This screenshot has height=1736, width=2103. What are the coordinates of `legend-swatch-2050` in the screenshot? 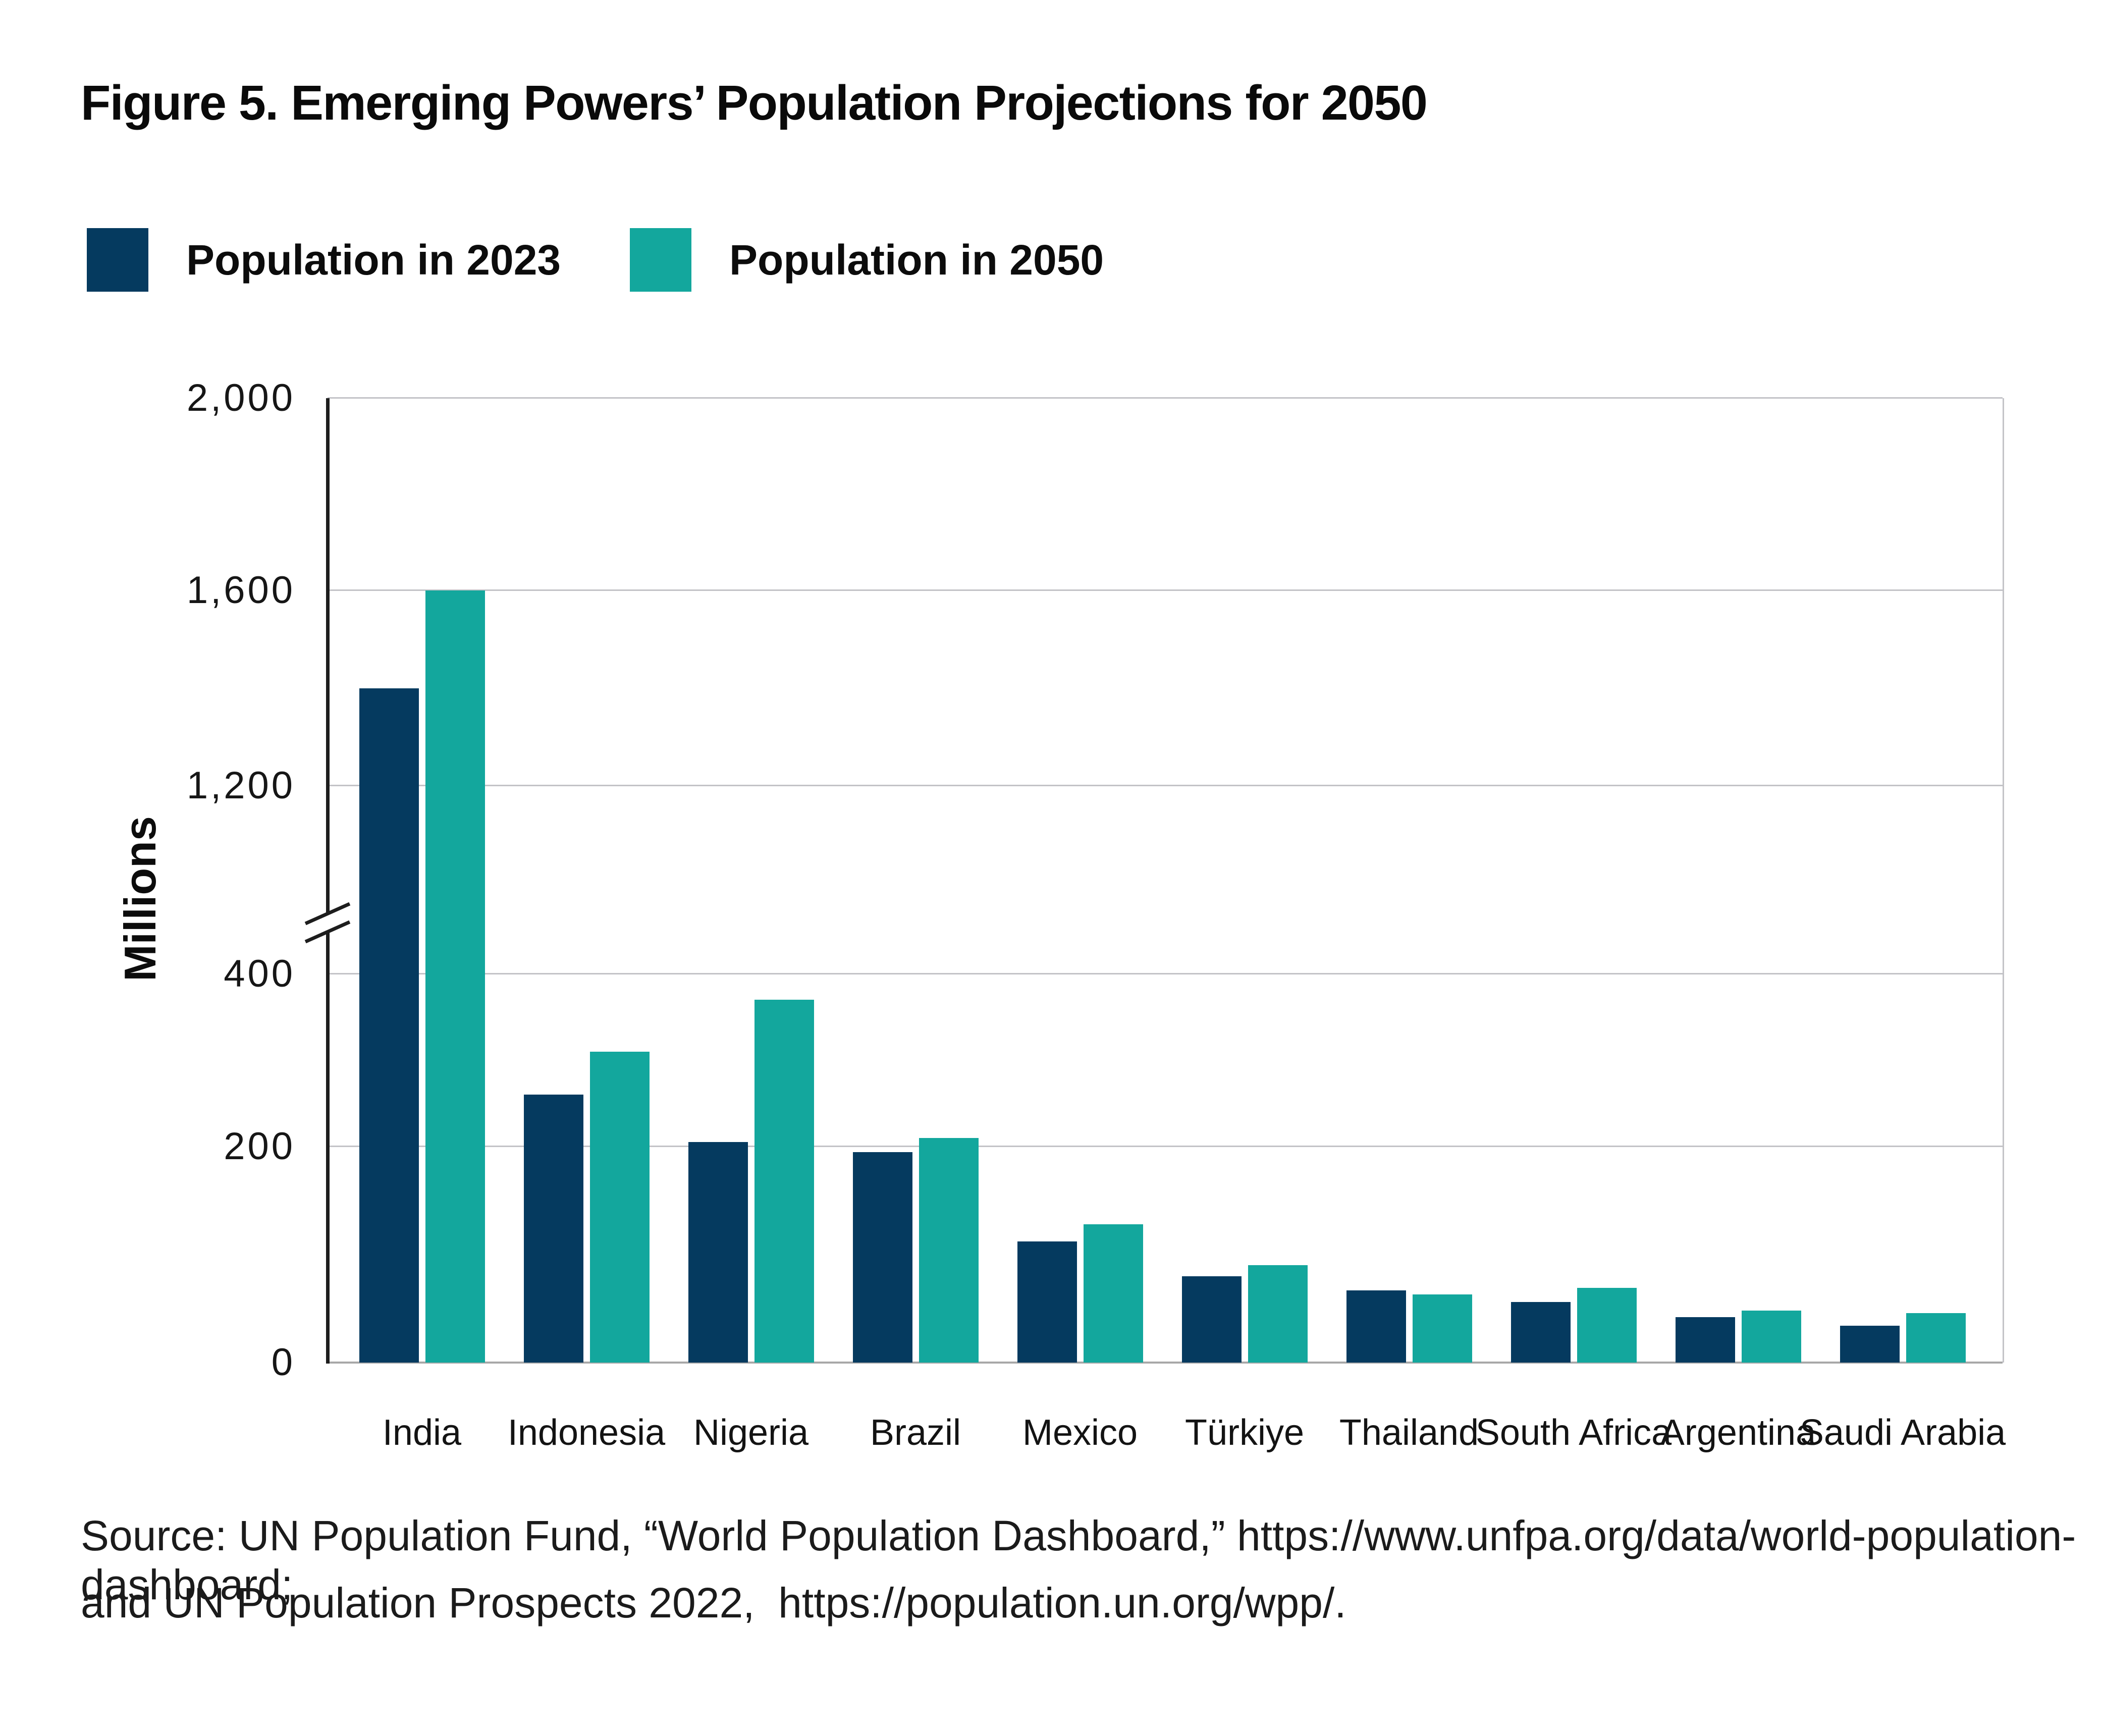 It's located at (660, 260).